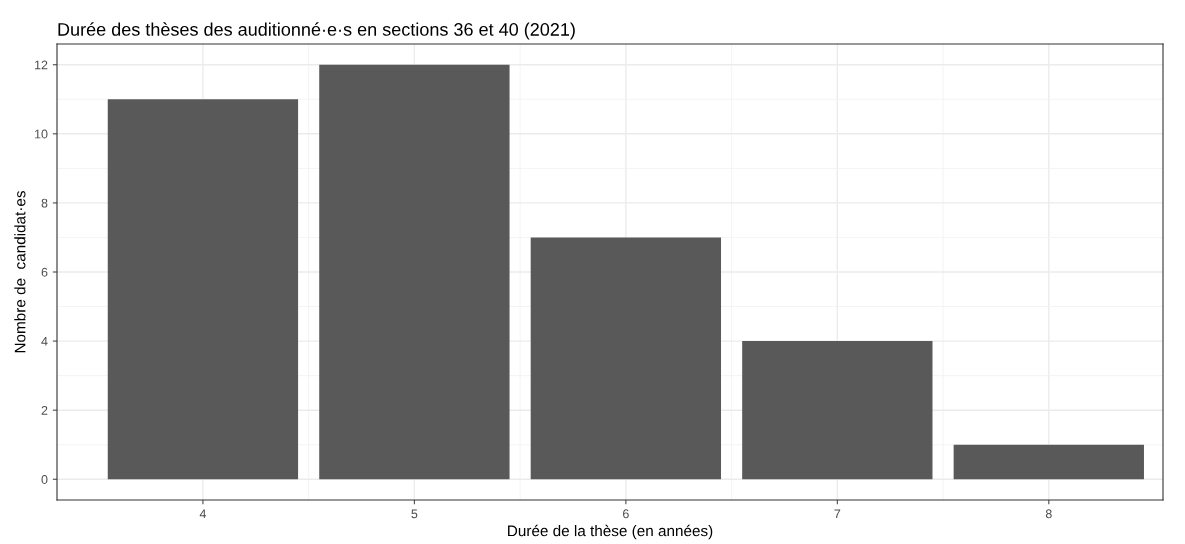  Describe the element at coordinates (837, 514) in the screenshot. I see `x-tick-label: 7` at that location.